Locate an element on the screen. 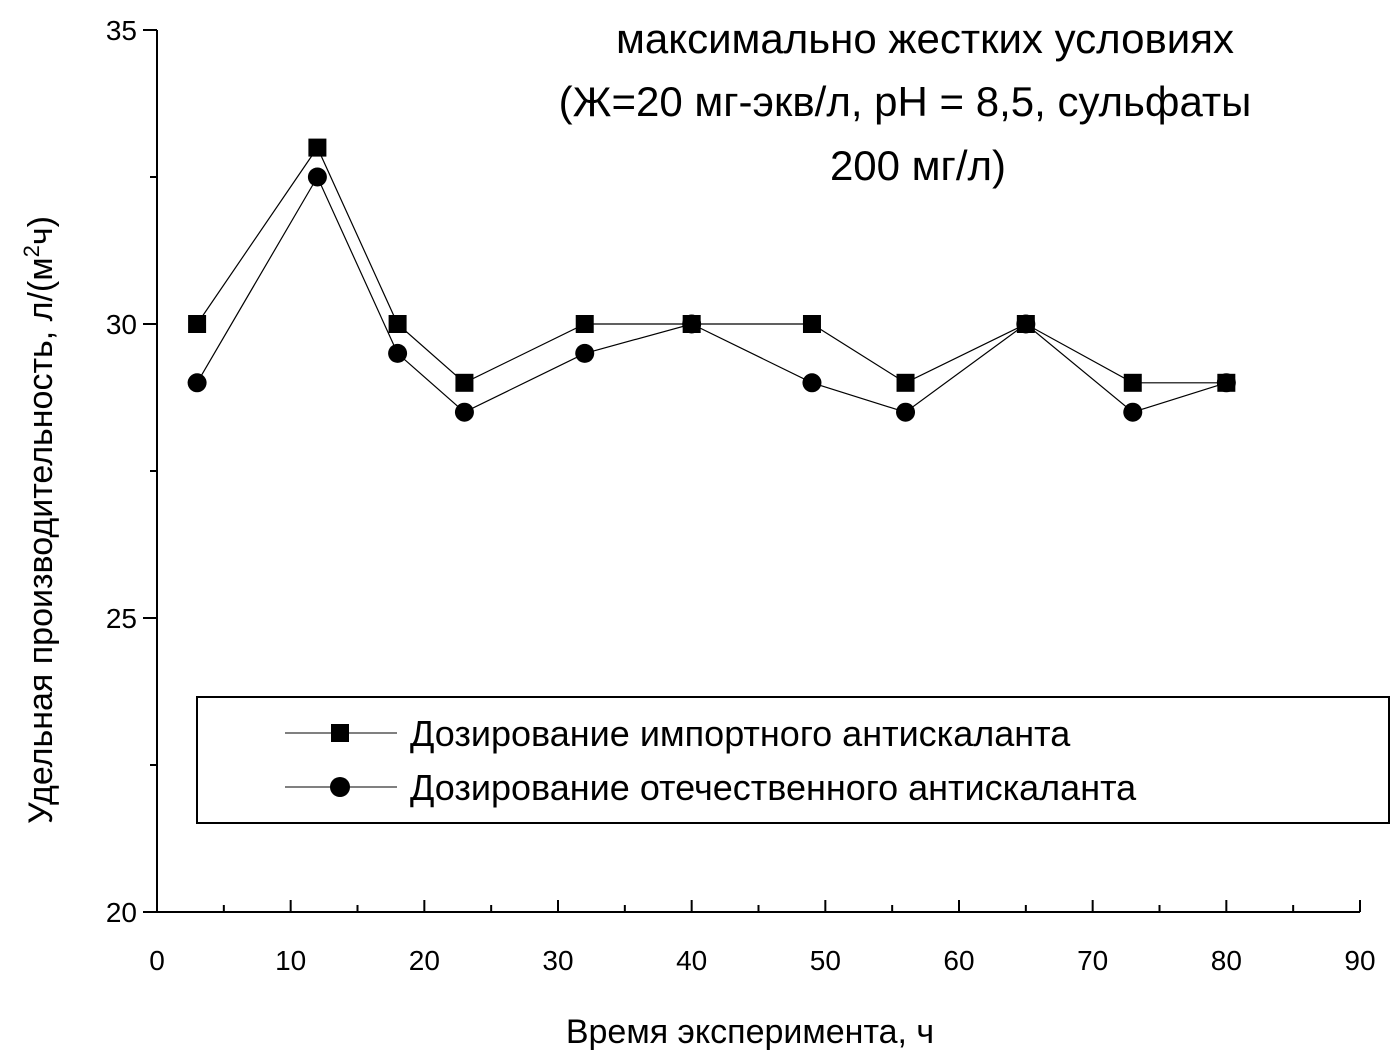  x-tick-label: 30 is located at coordinates (557, 960).